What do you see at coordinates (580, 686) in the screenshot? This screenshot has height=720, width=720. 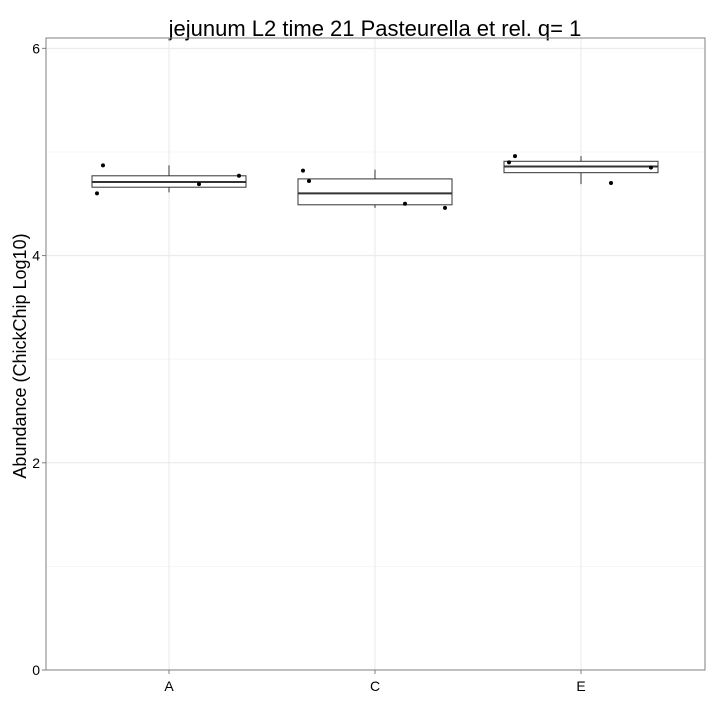 I see `x-tick-label: E` at bounding box center [580, 686].